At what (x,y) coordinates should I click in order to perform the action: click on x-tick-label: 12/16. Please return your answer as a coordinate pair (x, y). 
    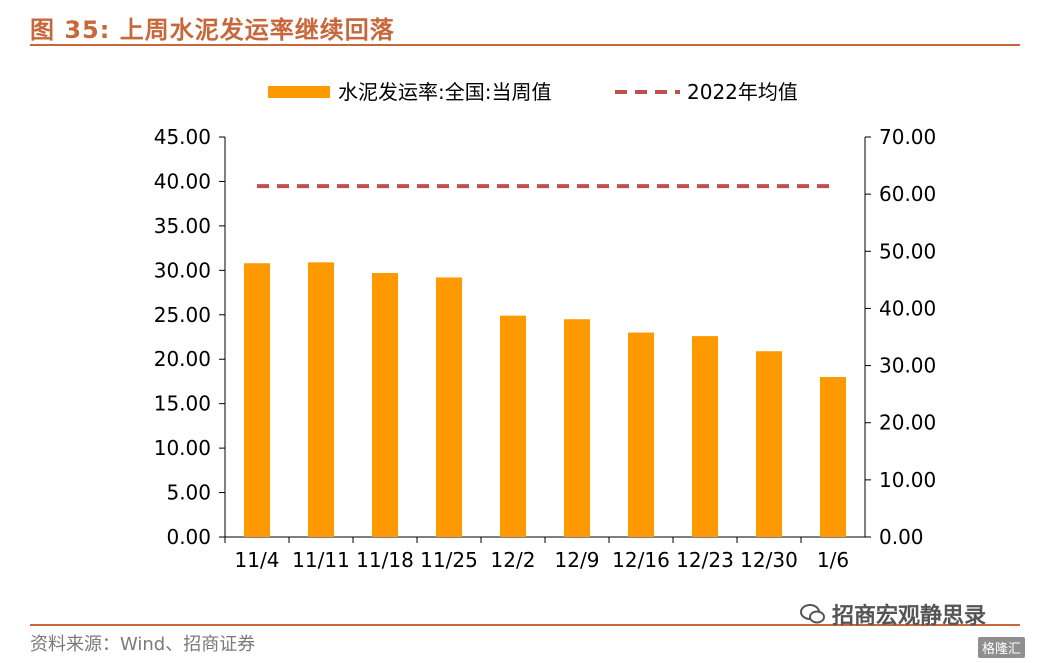
    Looking at the image, I should click on (641, 560).